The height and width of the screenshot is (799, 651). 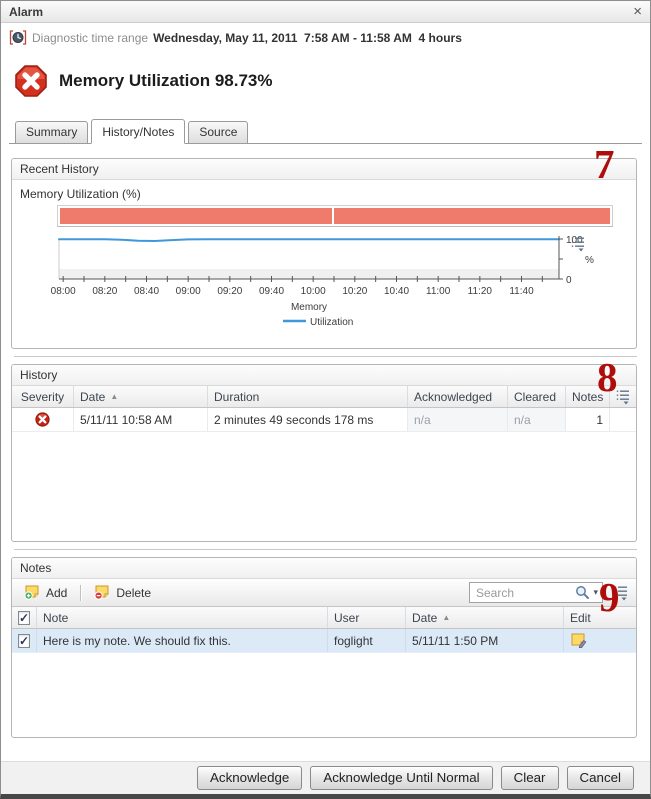 What do you see at coordinates (529, 778) in the screenshot?
I see `clear-button: Clear` at bounding box center [529, 778].